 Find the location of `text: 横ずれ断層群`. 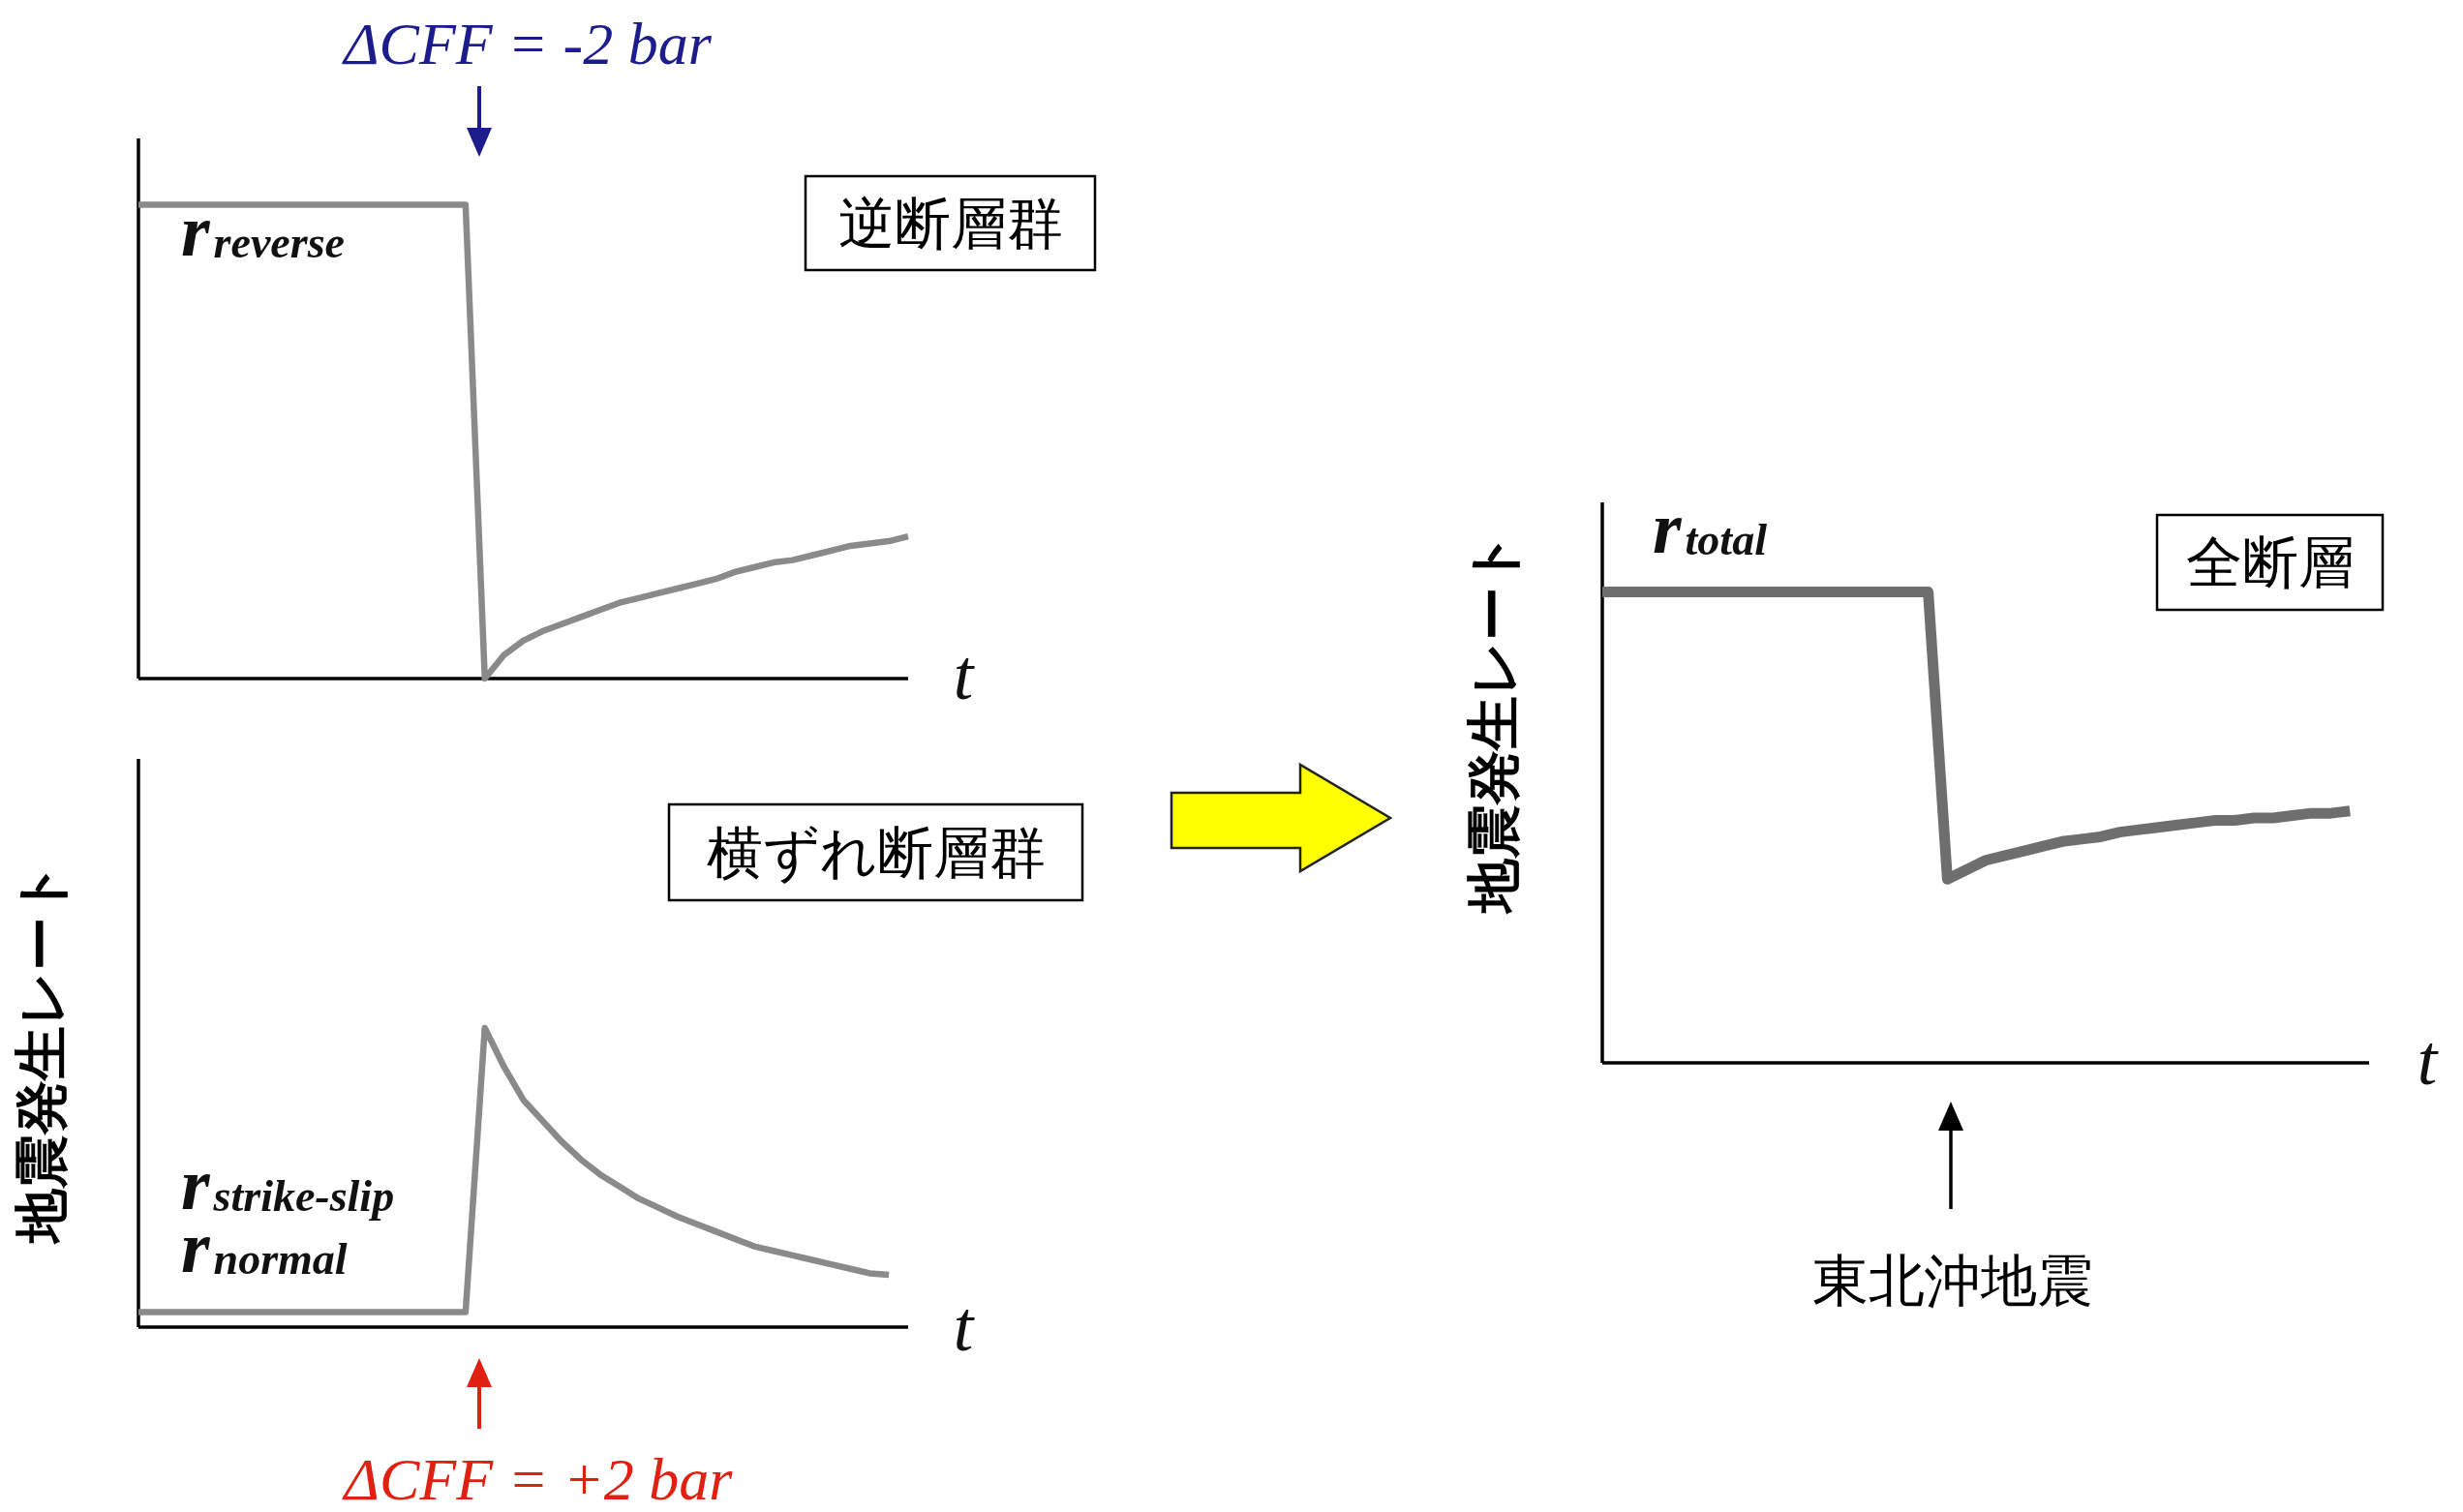

text: 横ずれ断層群 is located at coordinates (876, 852).